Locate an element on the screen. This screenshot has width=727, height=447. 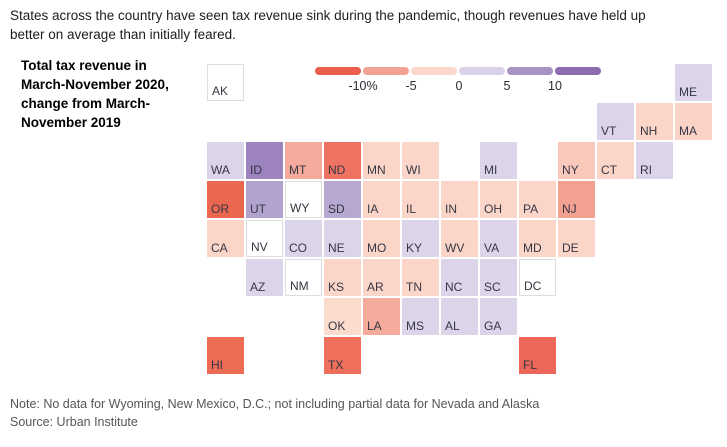
state-label: PA is located at coordinates (531, 209).